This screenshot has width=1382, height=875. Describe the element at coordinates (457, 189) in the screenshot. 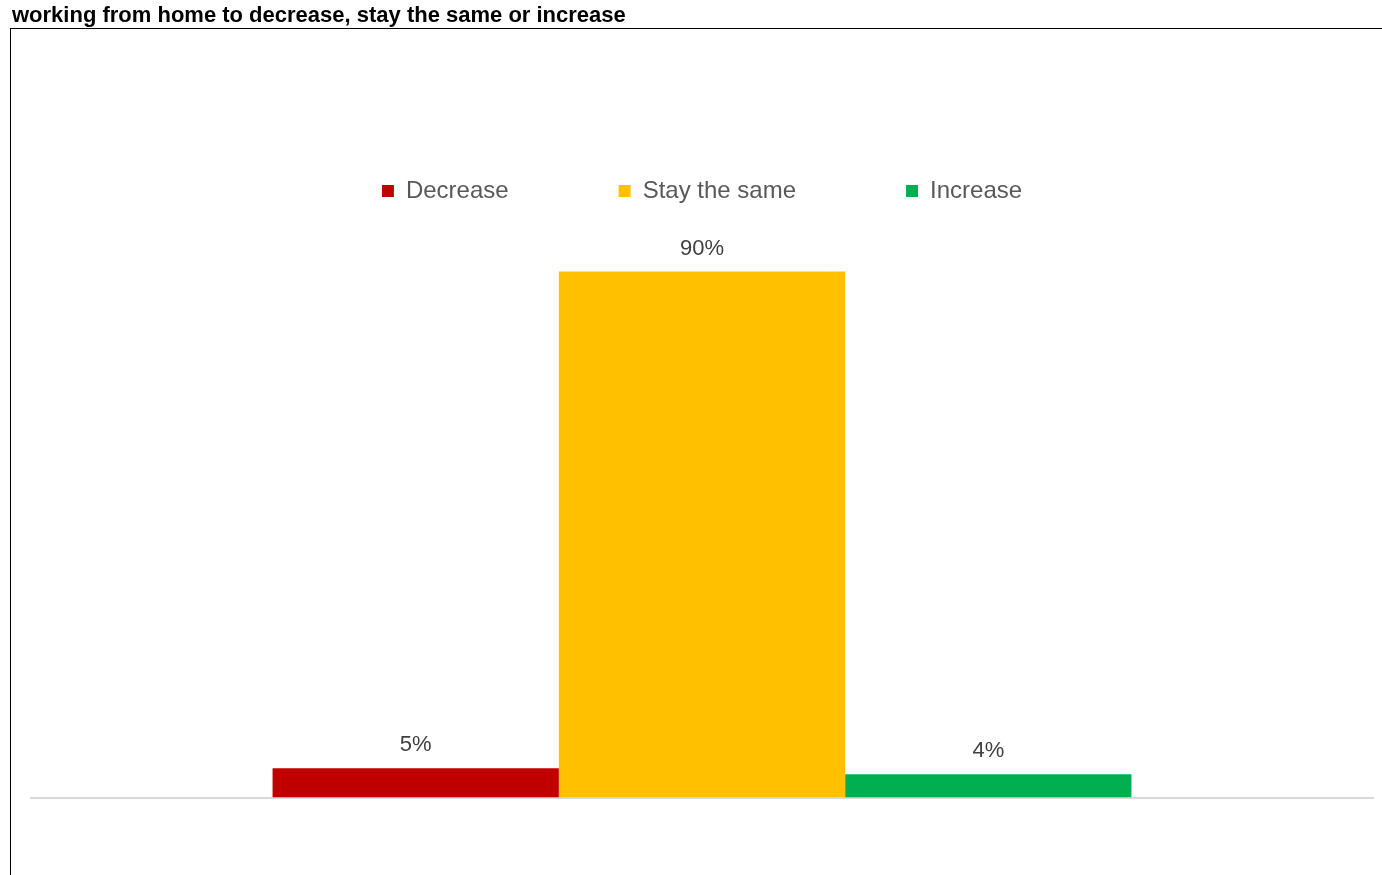

I see `legend-label: Decrease` at that location.